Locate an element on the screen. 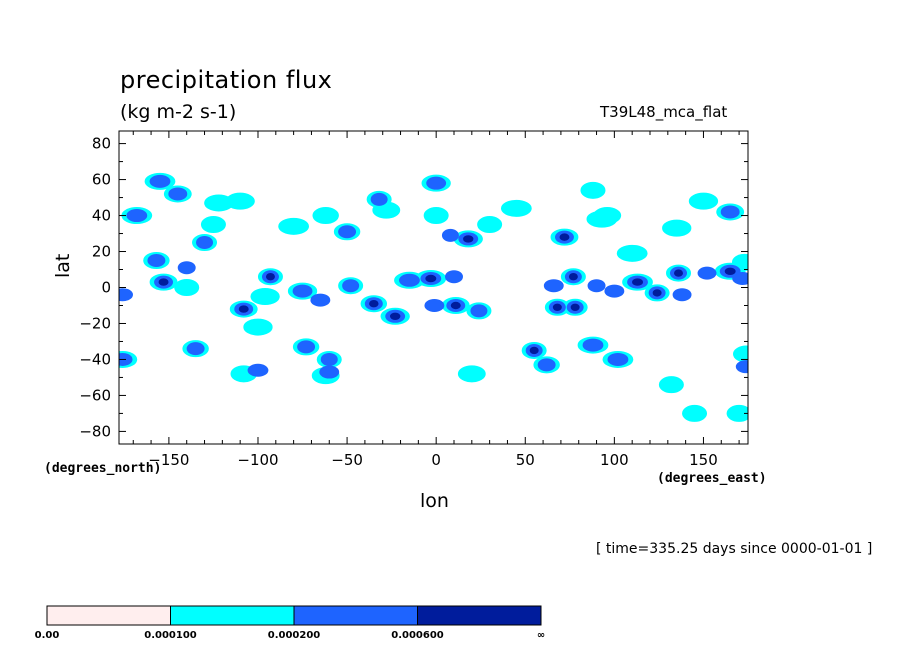  y-tick-label: 0 is located at coordinates (106, 288).